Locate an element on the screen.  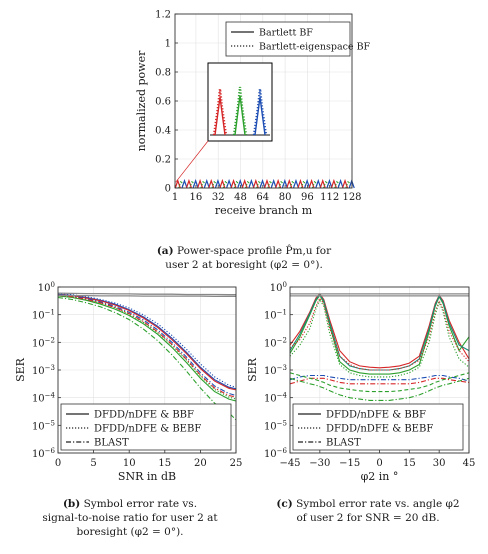
caption-b-line-2: signal-to-noise ratio for user 2 at is located at coordinates (130, 518).